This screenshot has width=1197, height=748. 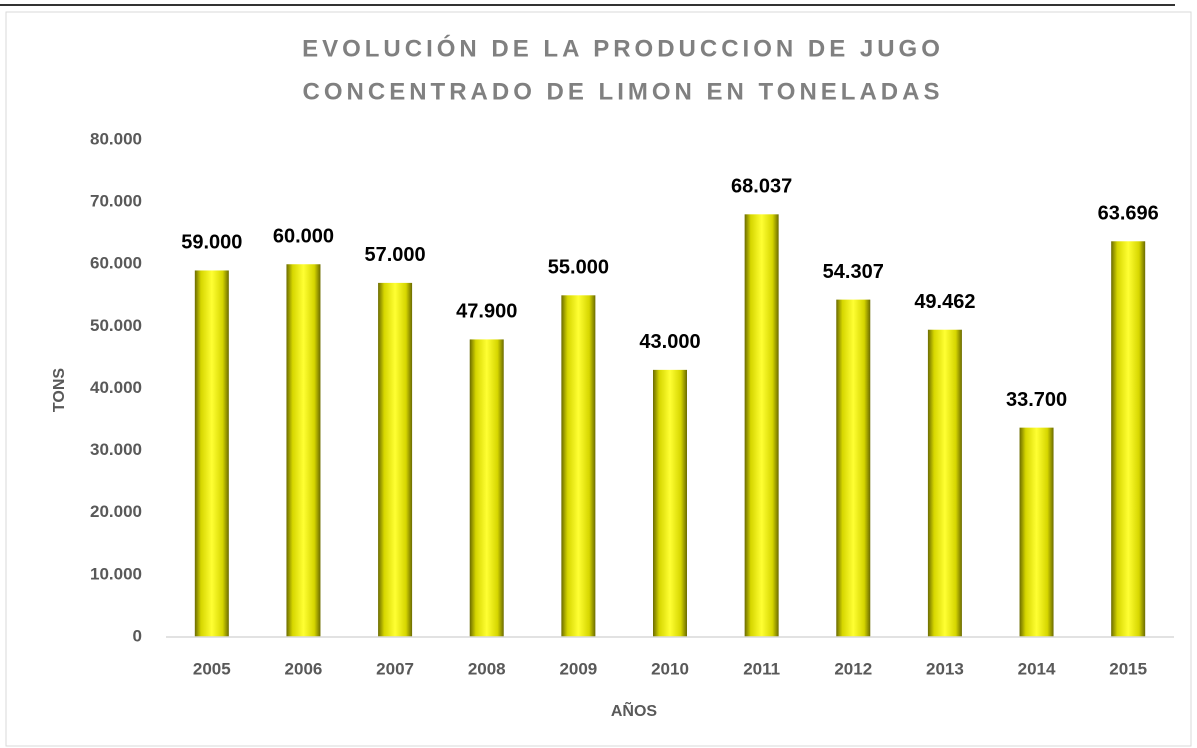 What do you see at coordinates (116, 263) in the screenshot?
I see `y-tick-label: 60.000` at bounding box center [116, 263].